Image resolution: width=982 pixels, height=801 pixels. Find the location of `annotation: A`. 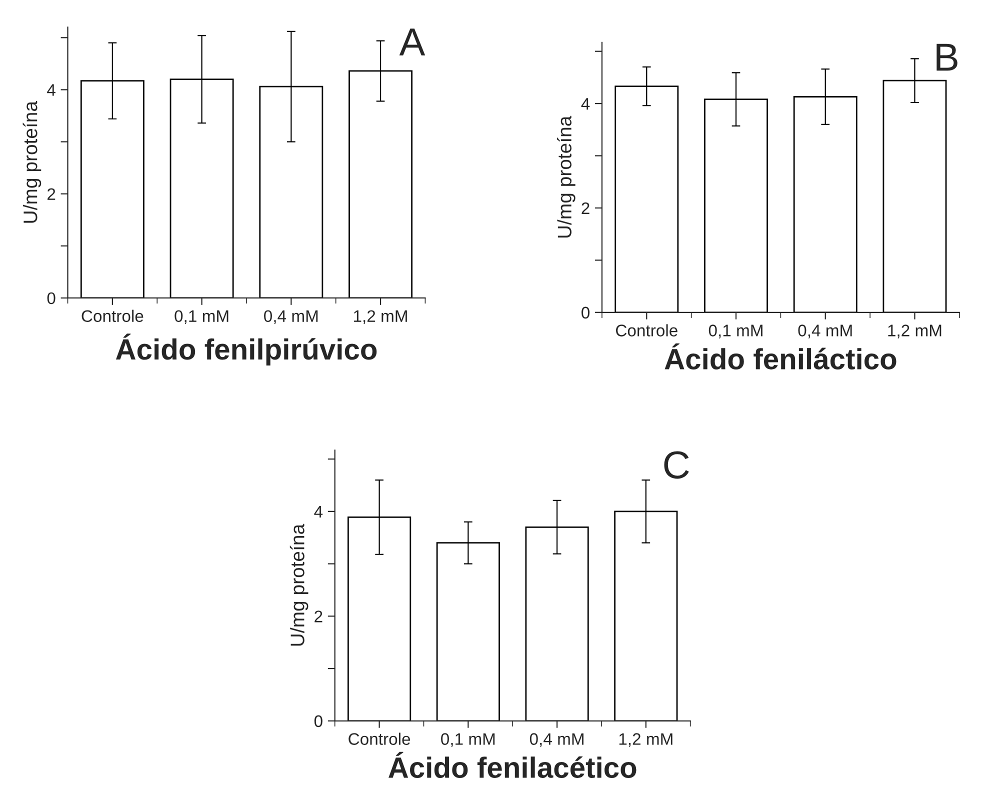

annotation: A is located at coordinates (412, 42).